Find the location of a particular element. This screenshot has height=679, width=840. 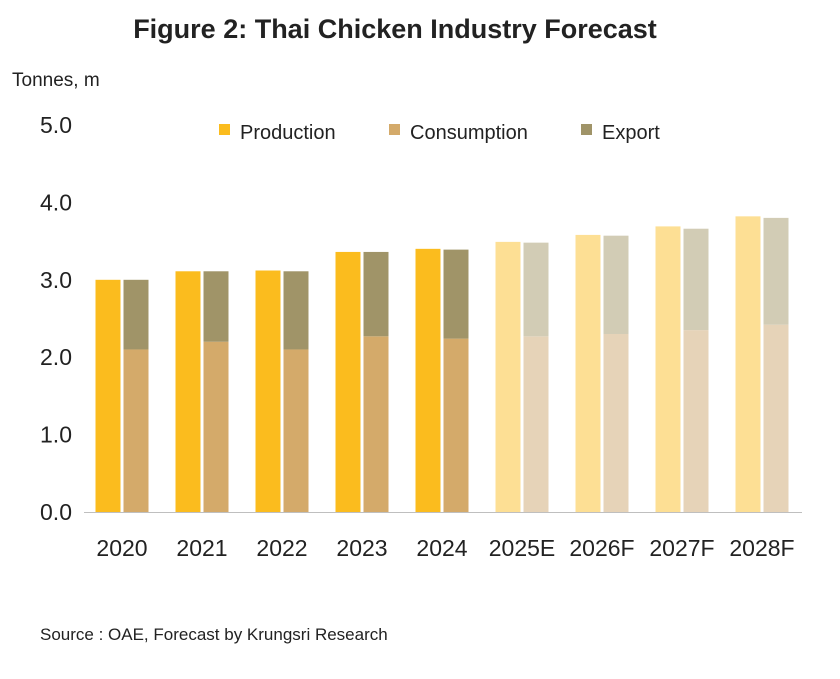

bar-export-2023 is located at coordinates (376, 294).